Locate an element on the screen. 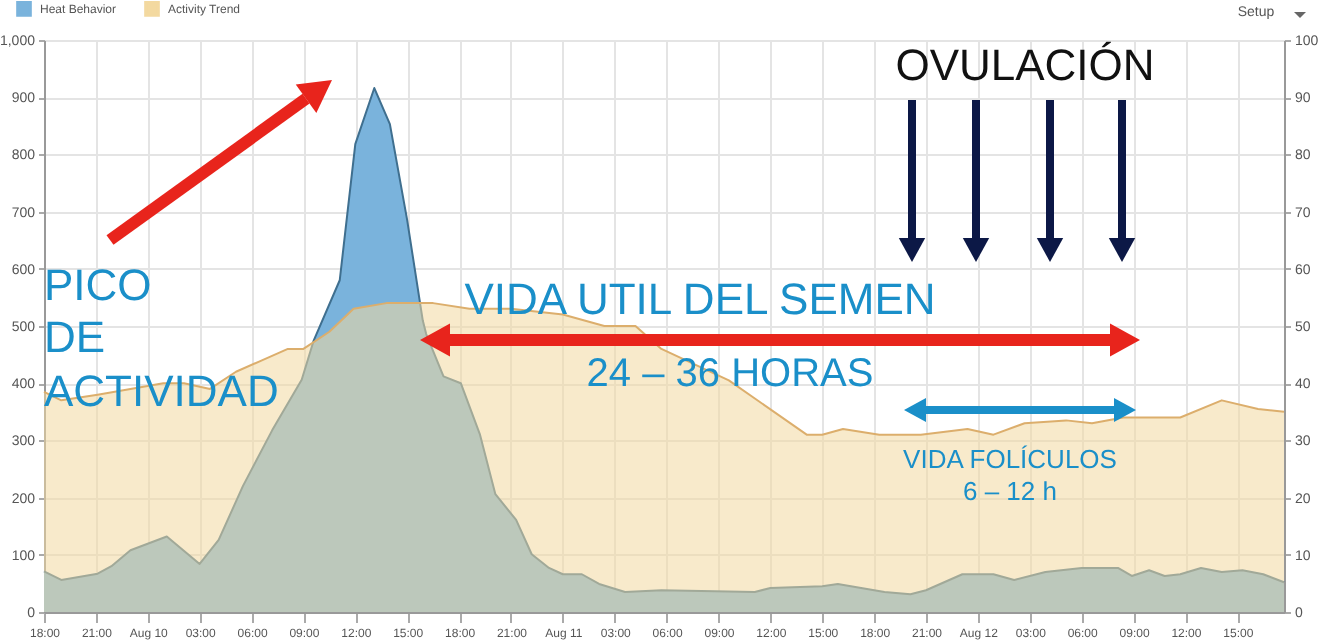 This screenshot has height=644, width=1320. annotation: VIDA FOLÍCULOS is located at coordinates (1010, 460).